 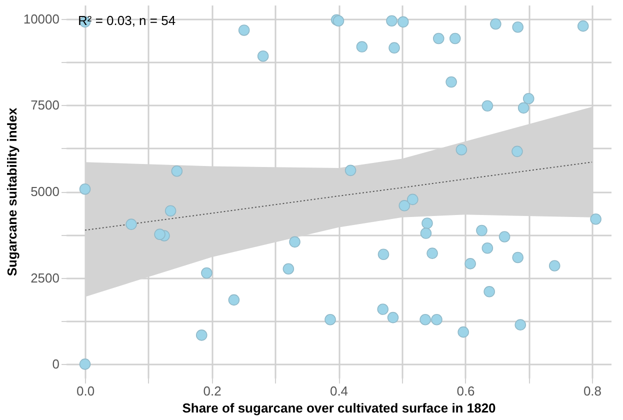 I want to click on y-axis-title: Sugarcane suitability index, so click(x=12, y=191).